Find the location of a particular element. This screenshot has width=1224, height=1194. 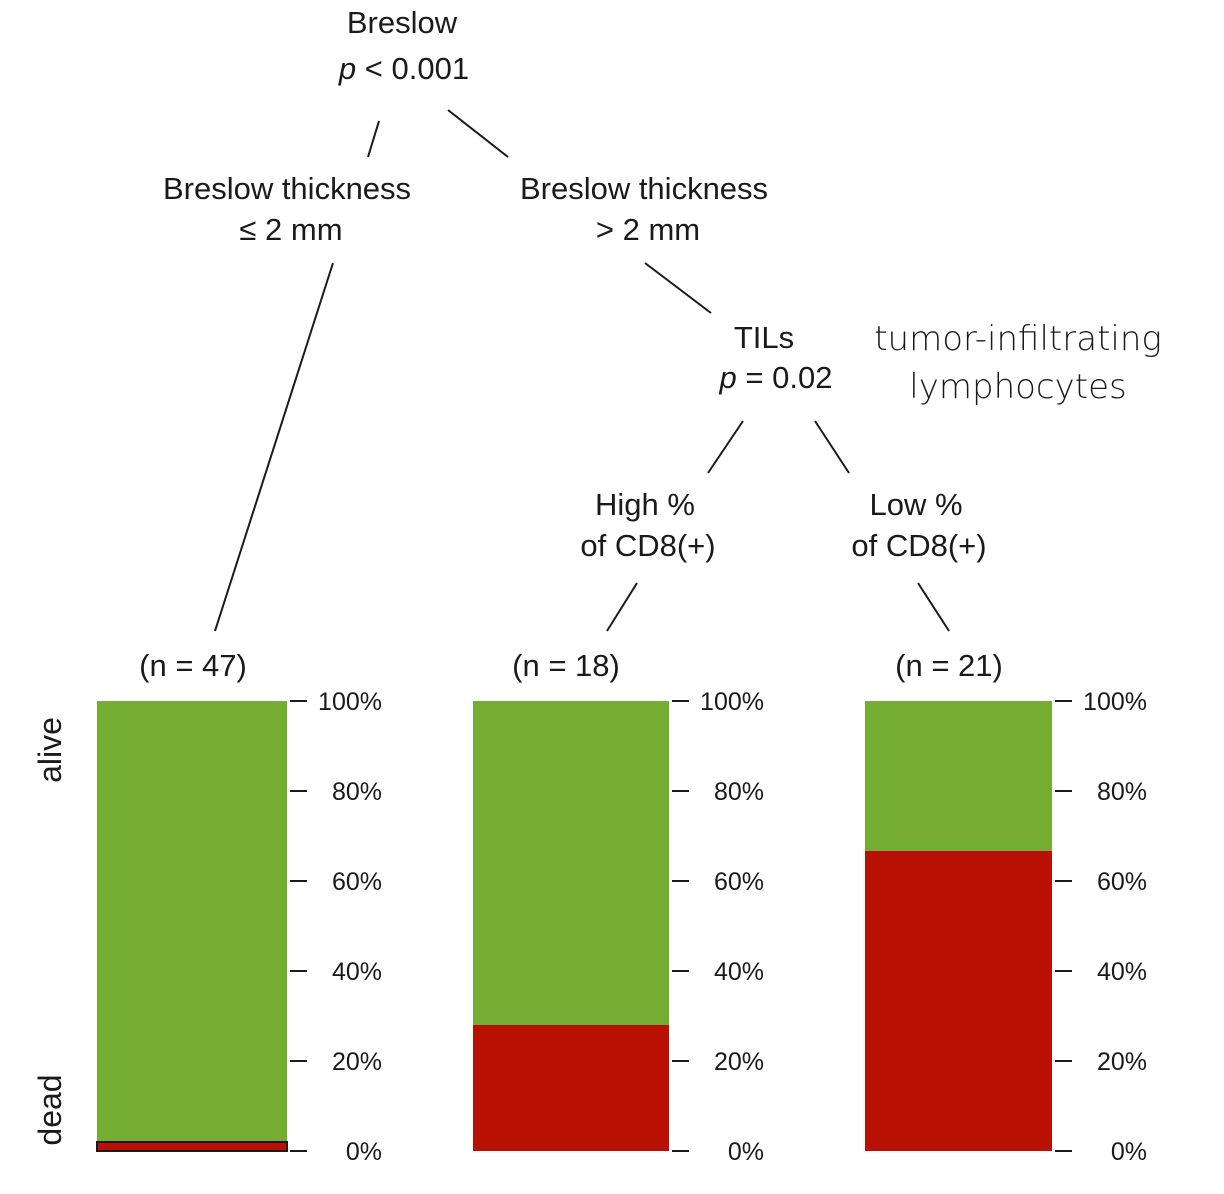

leaf-3-tick-label-60: 60% is located at coordinates (1122, 882).